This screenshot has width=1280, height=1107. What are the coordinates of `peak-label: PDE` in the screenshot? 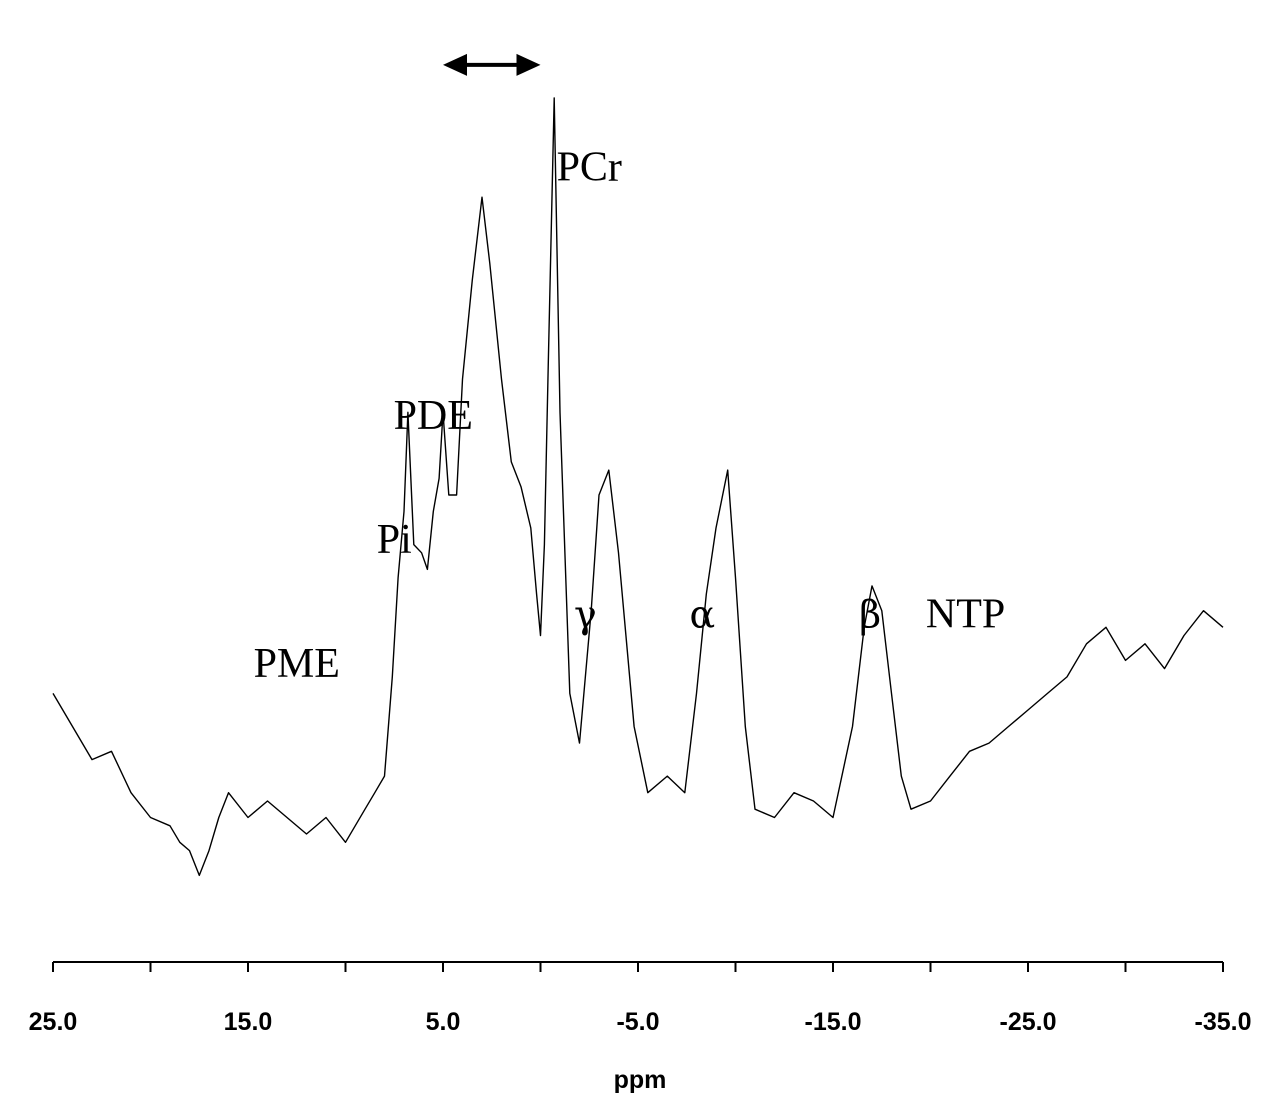 It's located at (433, 416).